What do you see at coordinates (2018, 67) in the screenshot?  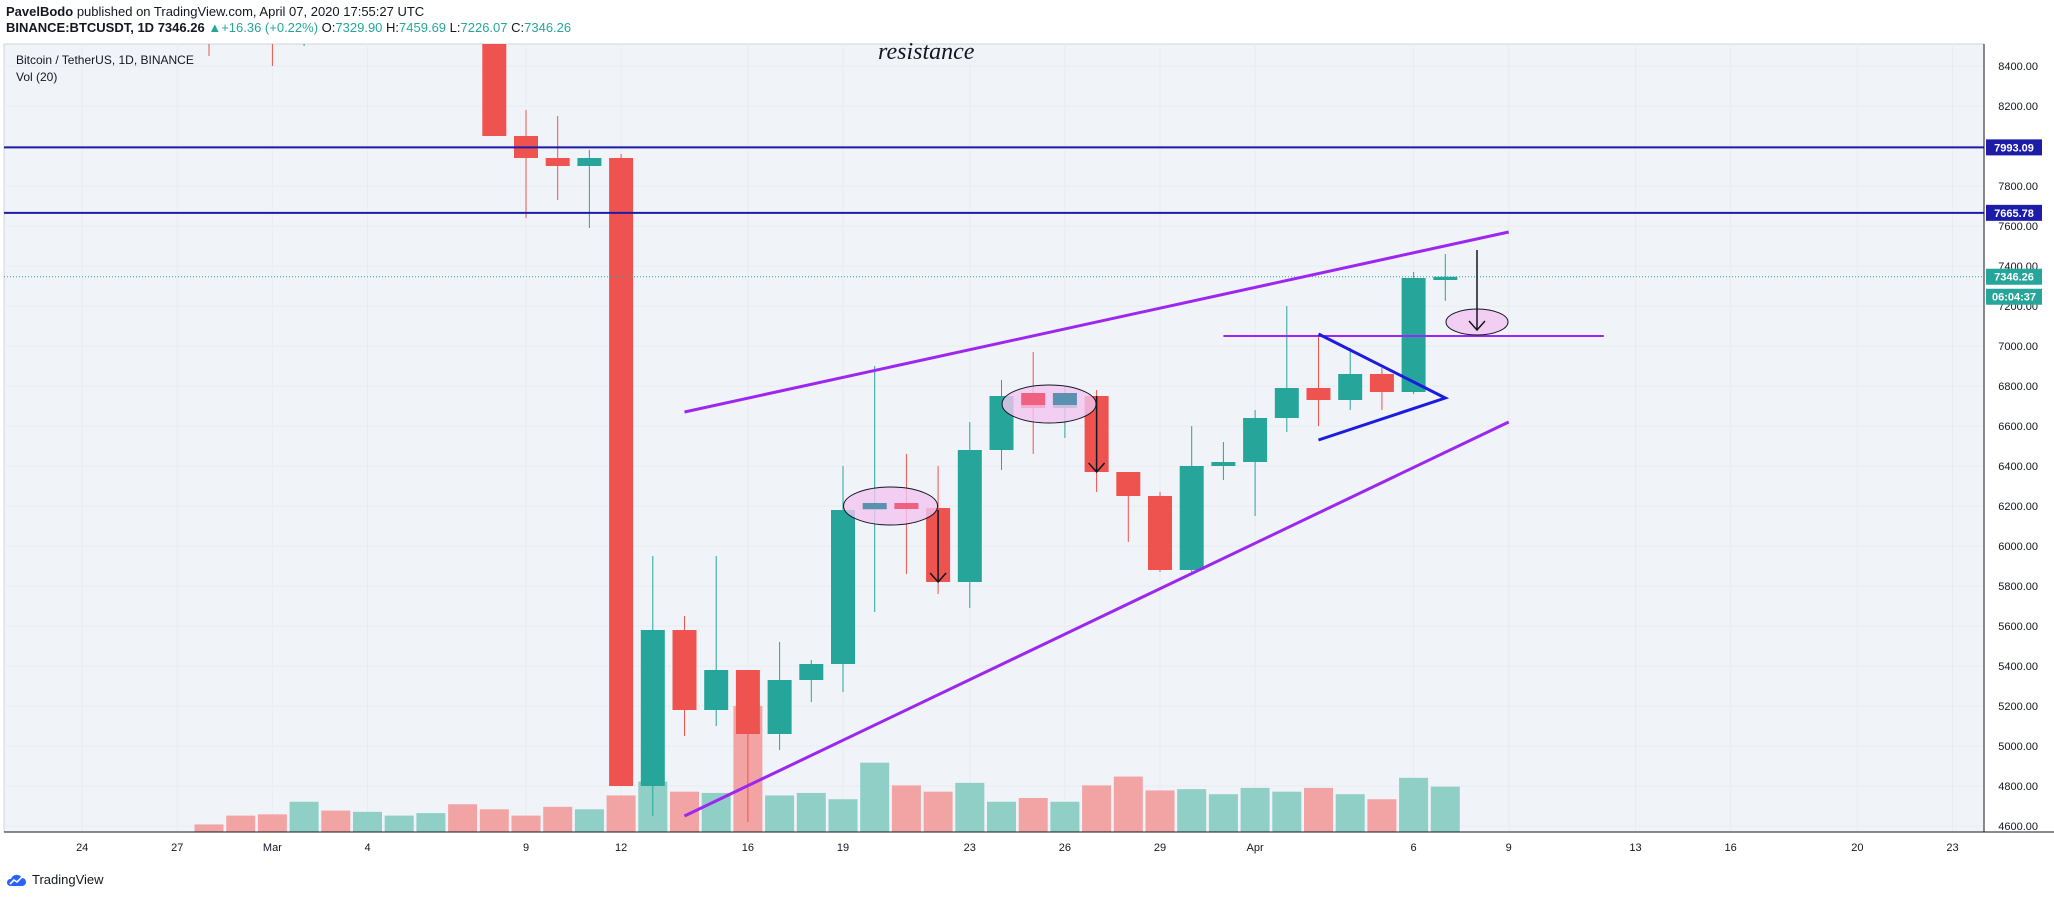 I see `price-tick-label: 8400.00` at bounding box center [2018, 67].